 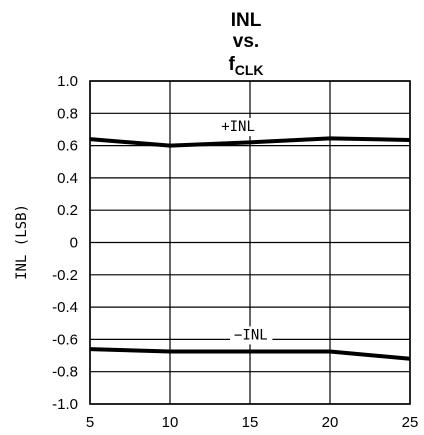 I want to click on y-tick-label: -0.6, so click(x=65, y=339).